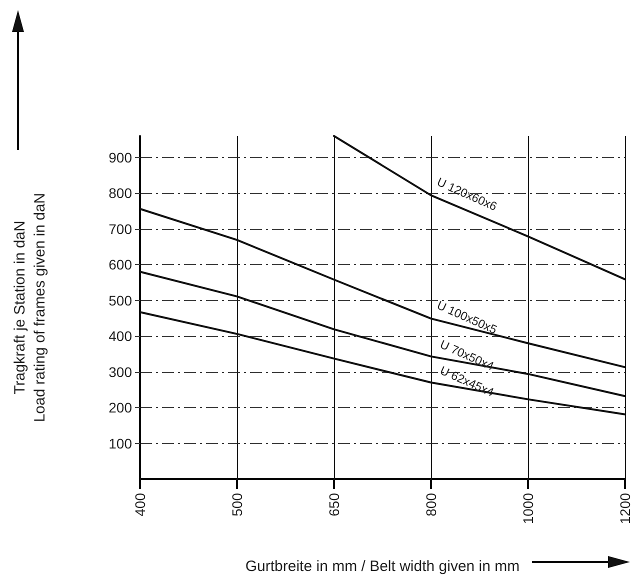  Describe the element at coordinates (528, 508) in the screenshot. I see `x-tick-label: 1000` at that location.